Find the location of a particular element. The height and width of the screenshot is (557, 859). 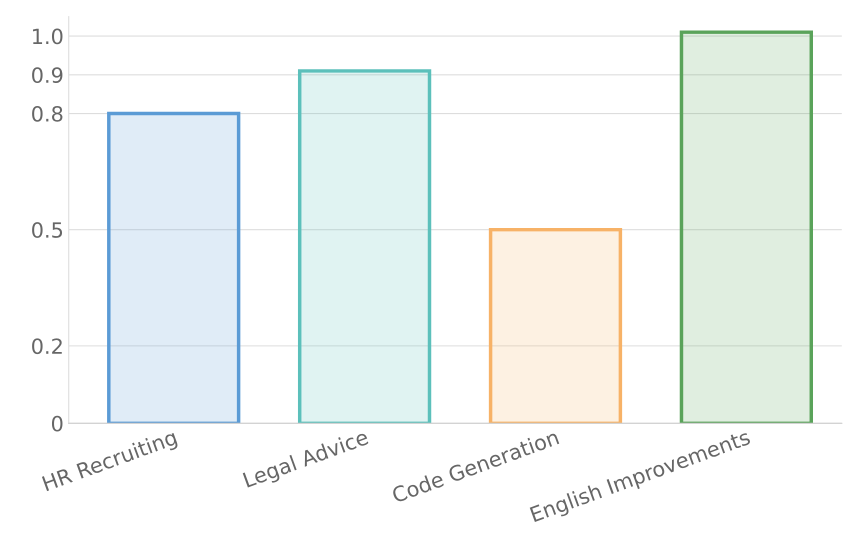

y-tick-label: 1.0 is located at coordinates (47, 36).